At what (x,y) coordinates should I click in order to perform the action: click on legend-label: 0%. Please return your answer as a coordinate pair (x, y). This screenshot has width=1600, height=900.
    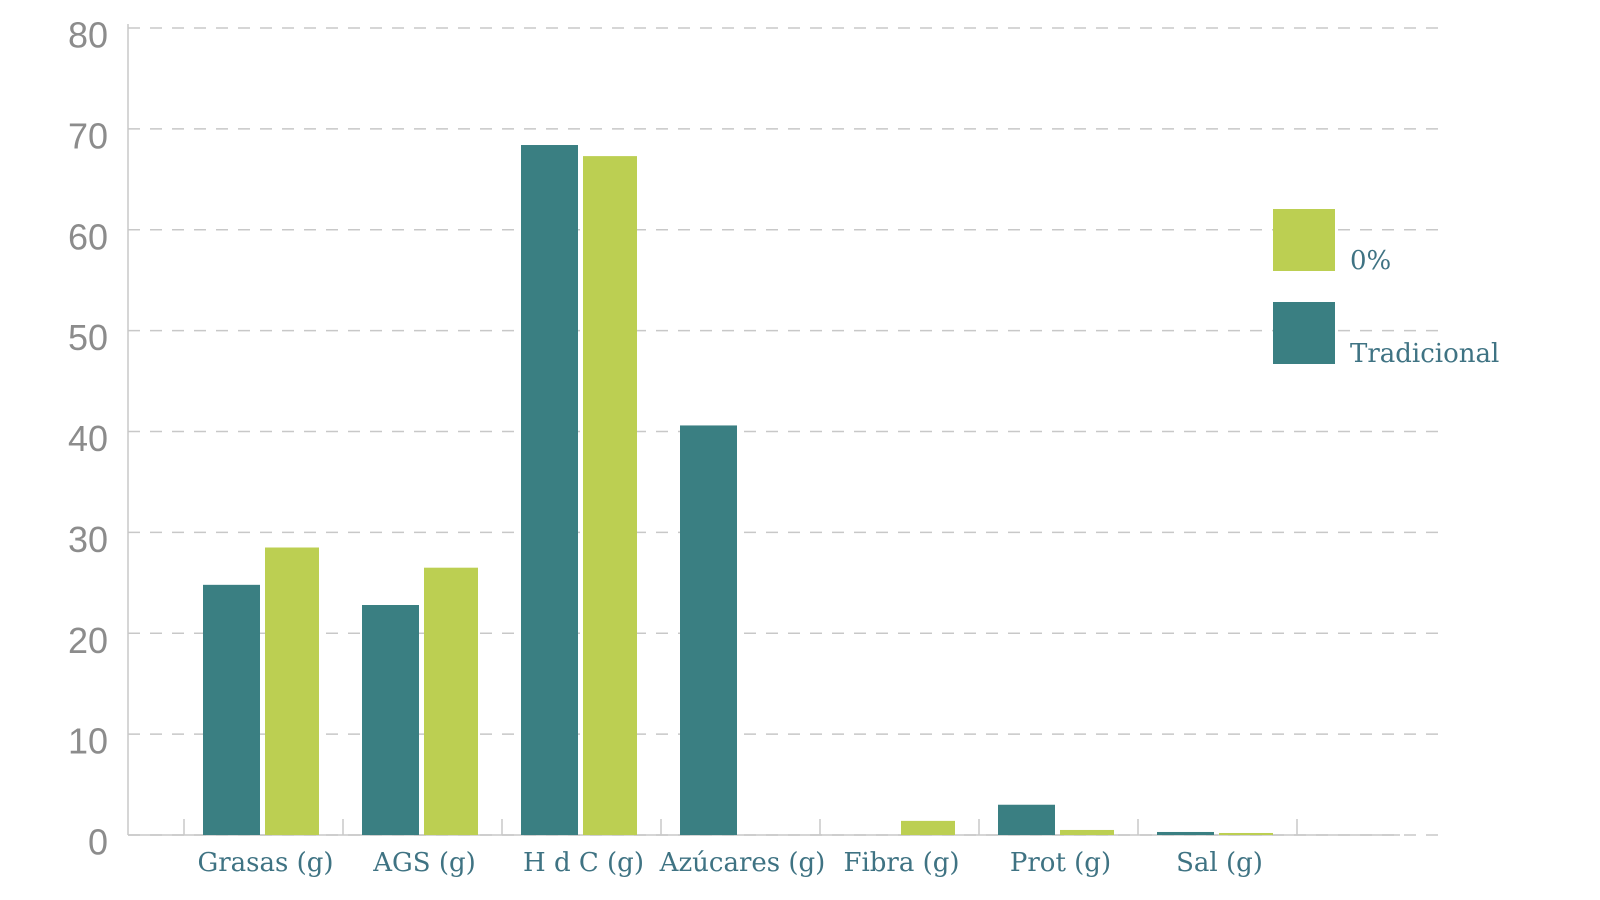
    Looking at the image, I should click on (1370, 261).